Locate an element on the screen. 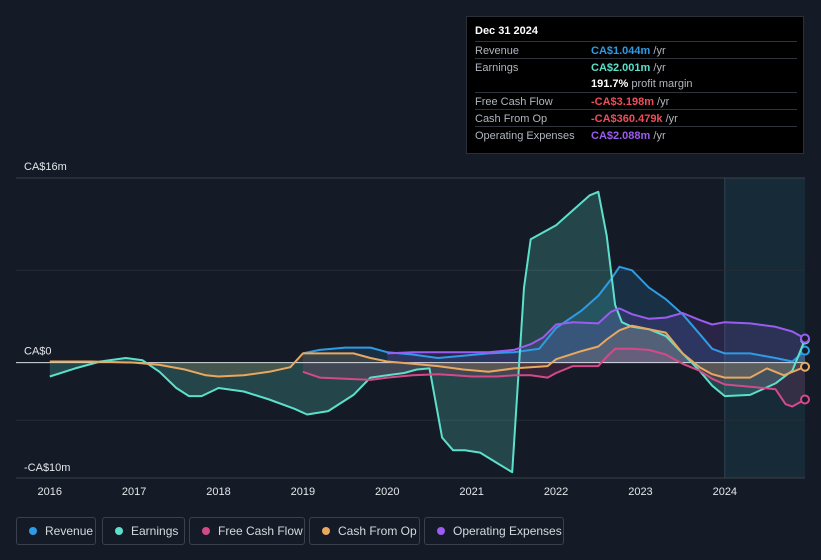 The width and height of the screenshot is (821, 560). legend-item-operating-expenses: Operating Expenses is located at coordinates (494, 531).